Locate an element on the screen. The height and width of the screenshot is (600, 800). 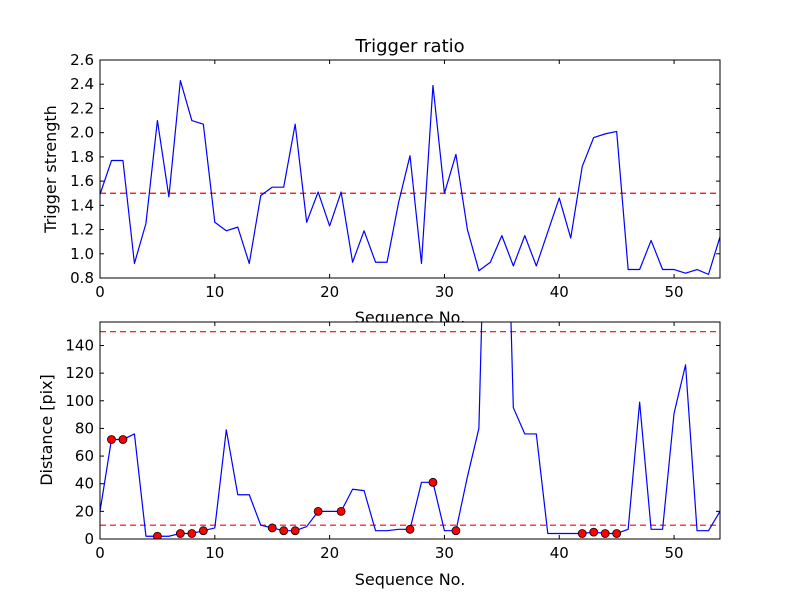
bottom-x-axis-label: Sequence No. is located at coordinates (410, 579).